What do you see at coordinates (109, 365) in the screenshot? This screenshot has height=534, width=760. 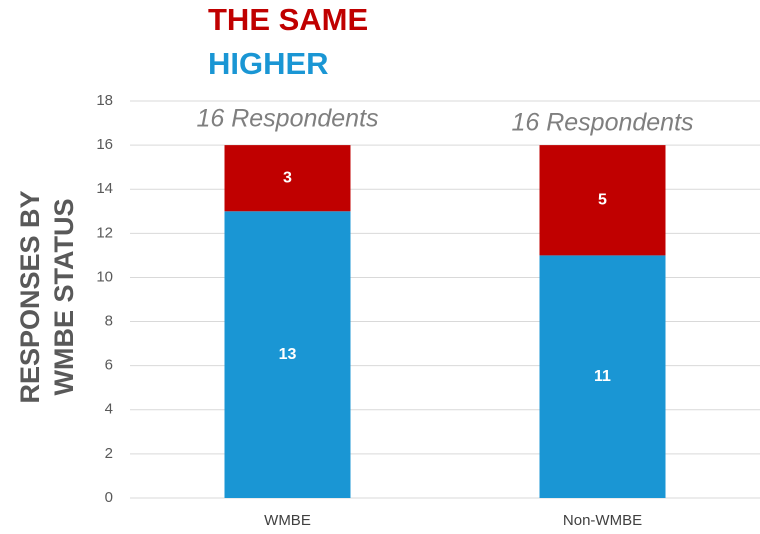 I see `y-tick-label: 6` at bounding box center [109, 365].